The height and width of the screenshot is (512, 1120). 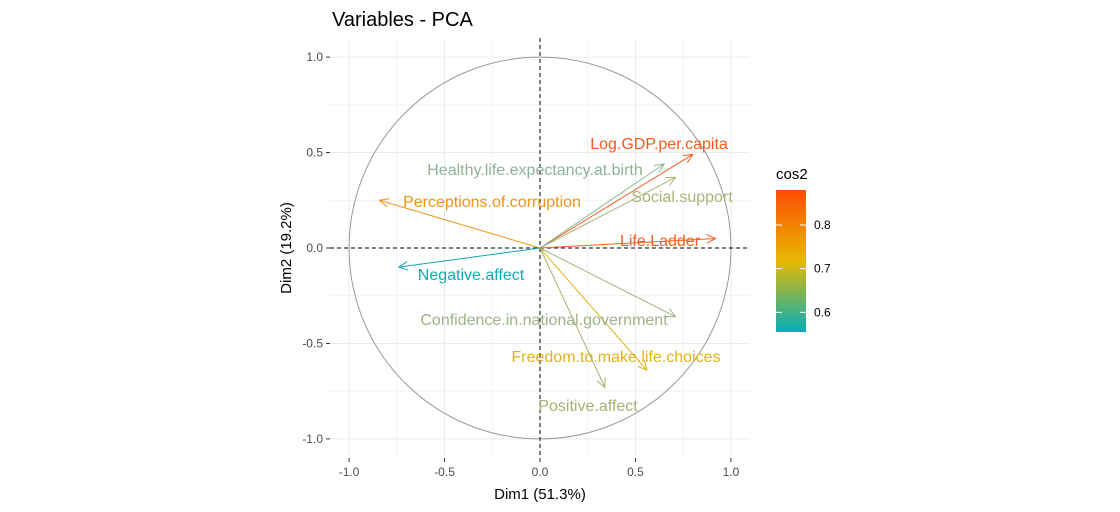 I want to click on legend-tick-label: 0.7, so click(x=822, y=269).